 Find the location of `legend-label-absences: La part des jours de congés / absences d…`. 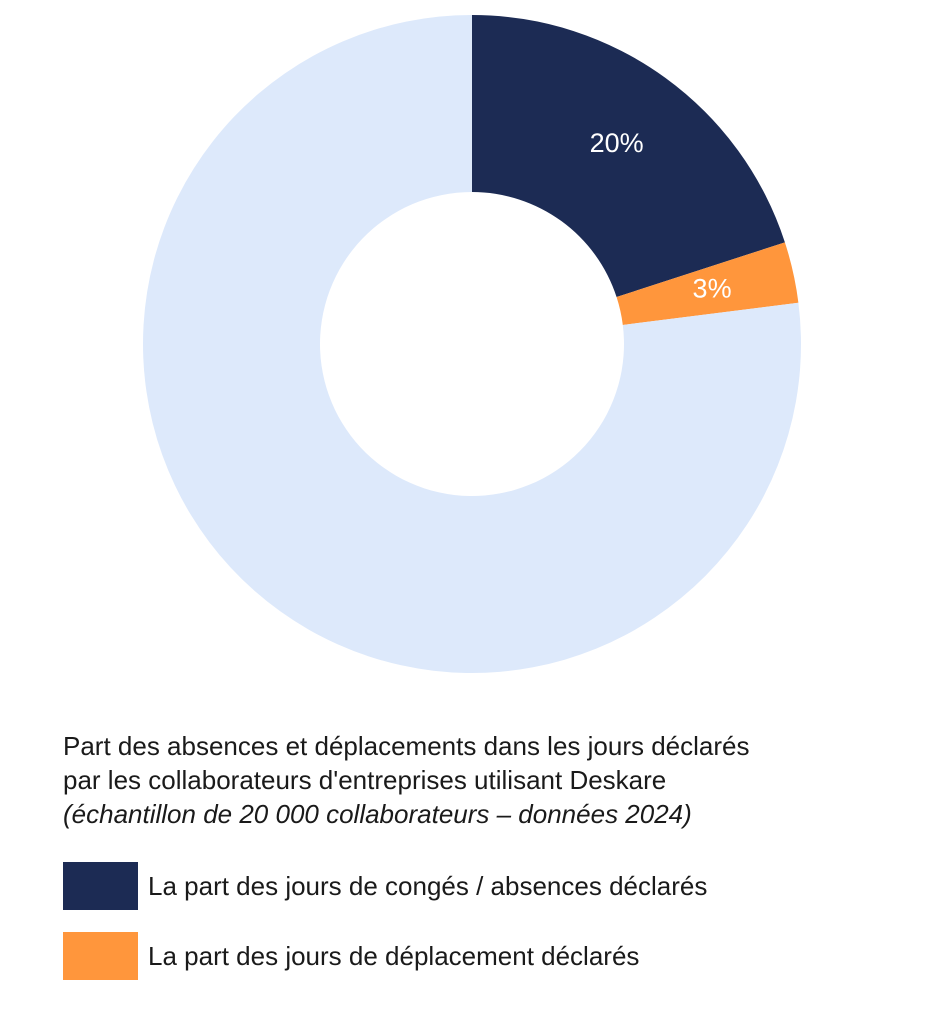

legend-label-absences: La part des jours de congés / absences d… is located at coordinates (428, 885).